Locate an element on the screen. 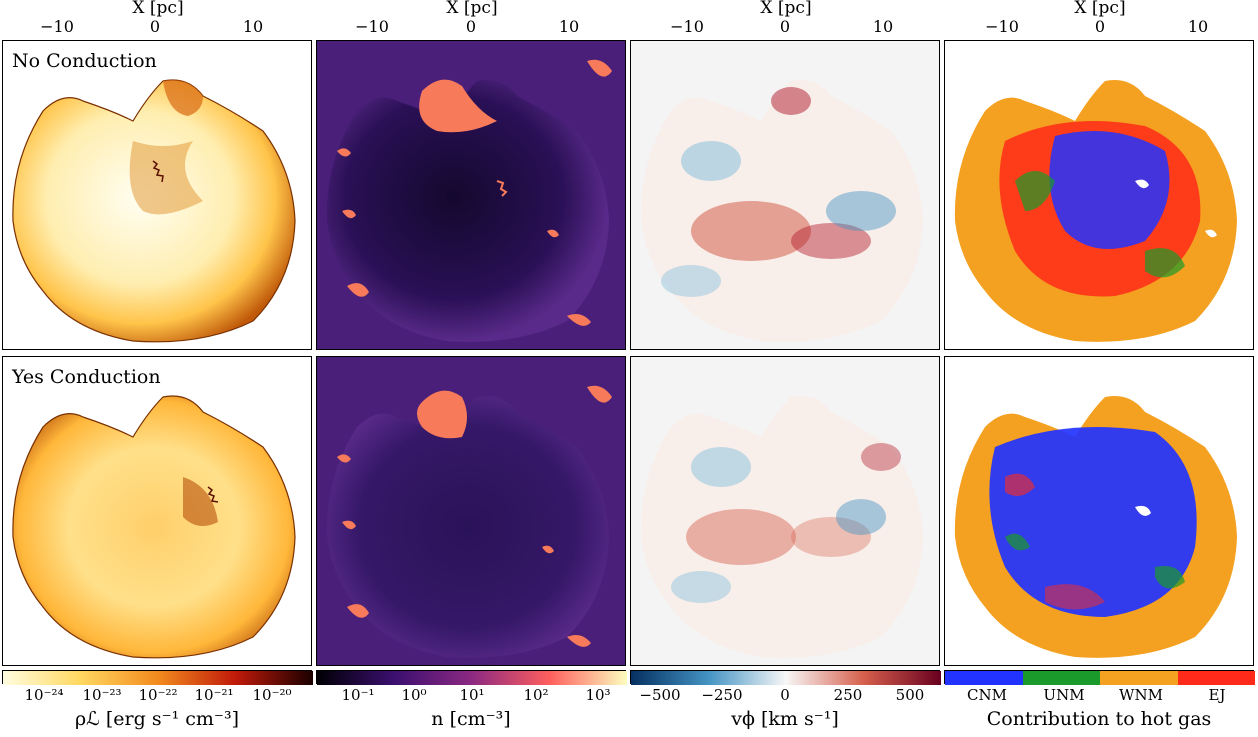 Image resolution: width=1258 pixels, height=737 pixels. cb-lum-tick-5: 10⁻²⁰ is located at coordinates (272, 695).